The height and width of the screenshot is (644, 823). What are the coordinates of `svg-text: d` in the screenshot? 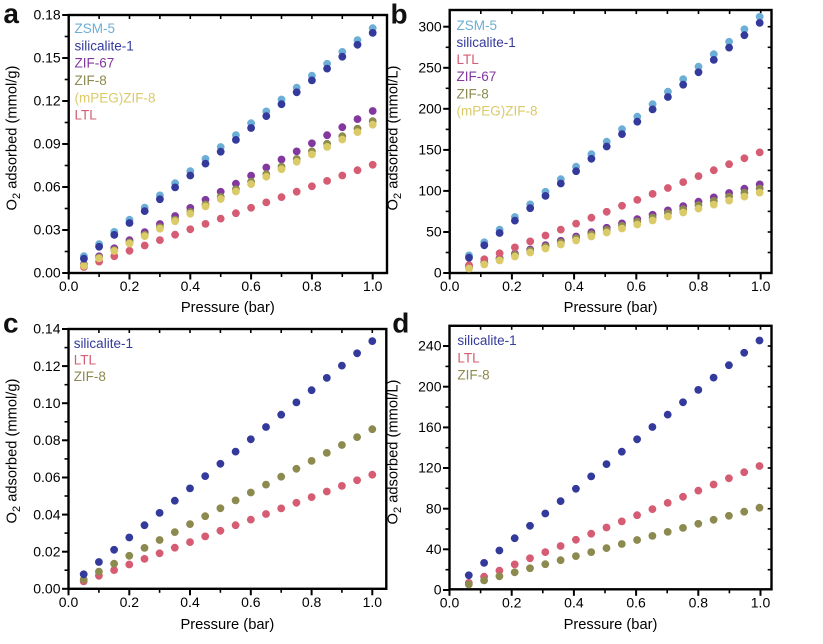 It's located at (400, 323).